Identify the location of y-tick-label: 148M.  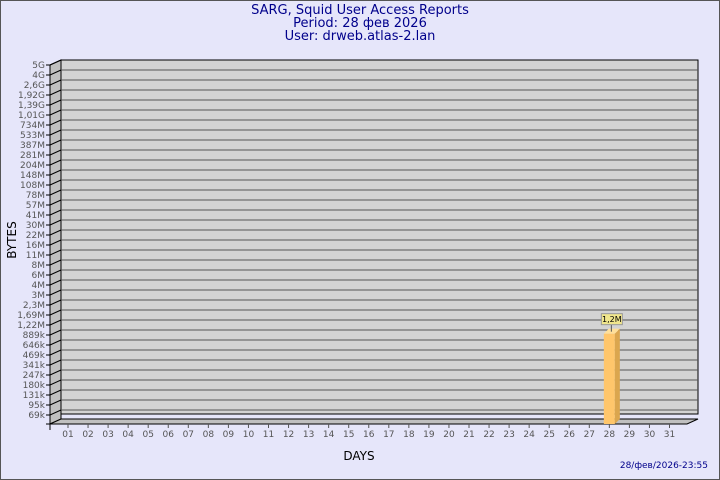
(32, 176).